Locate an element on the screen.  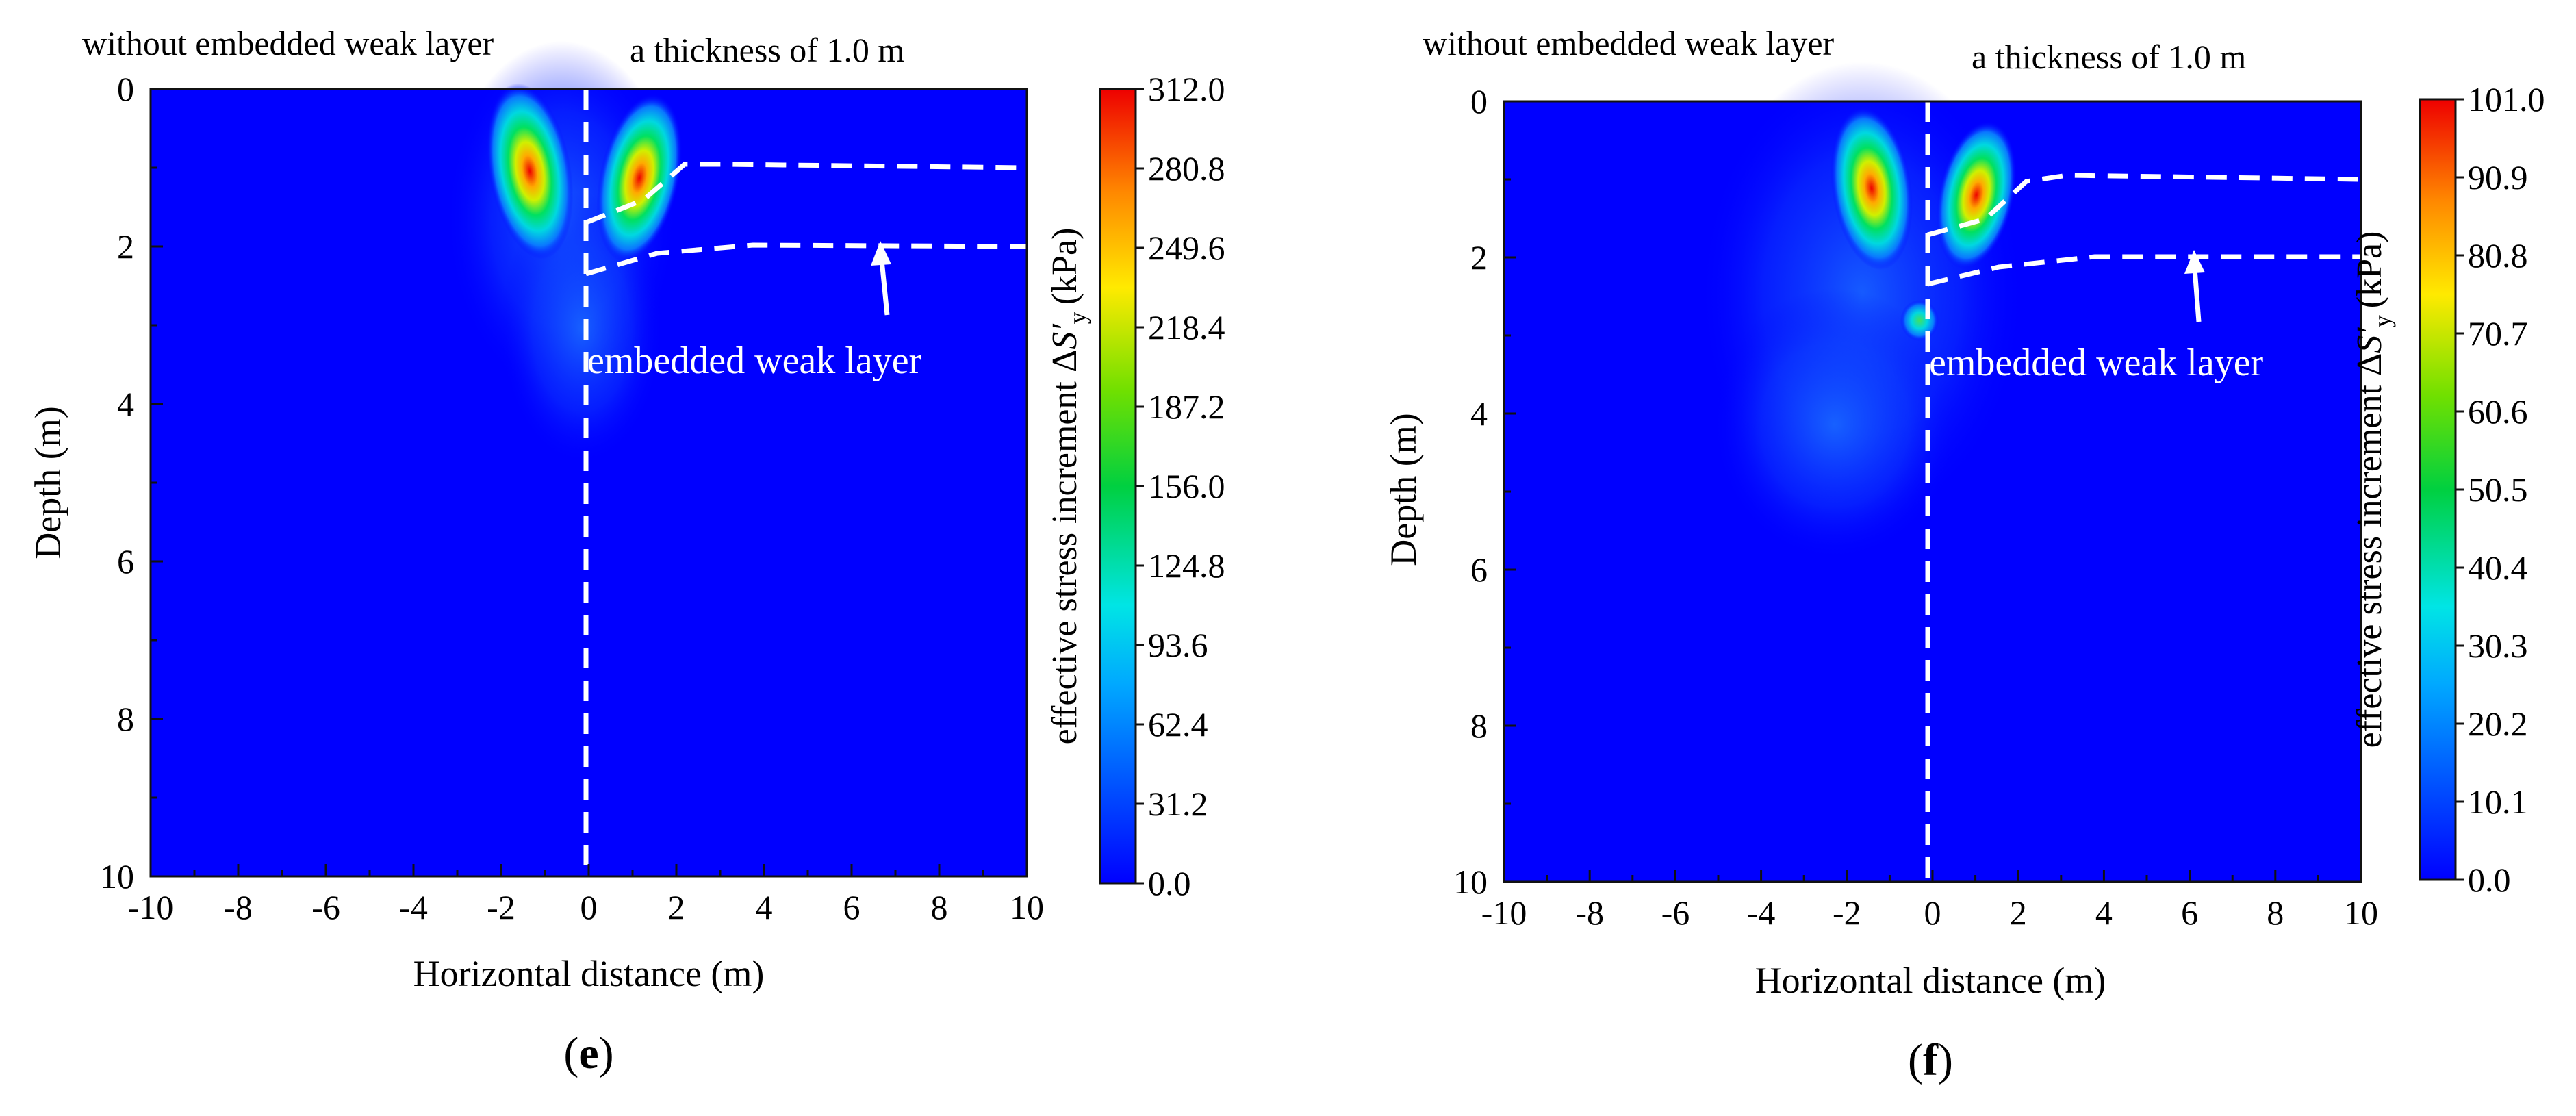
annotation-arrow-e is located at coordinates (881, 278).